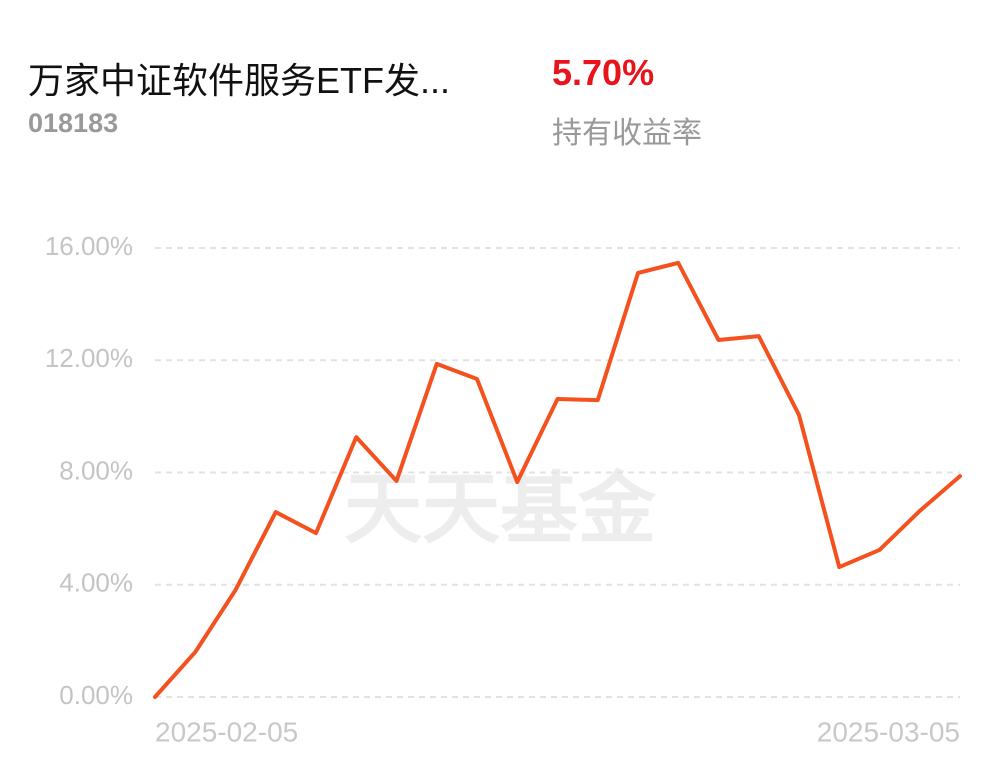 Image resolution: width=1001 pixels, height=766 pixels. Describe the element at coordinates (603, 72) in the screenshot. I see `return-value: 5.70%` at that location.